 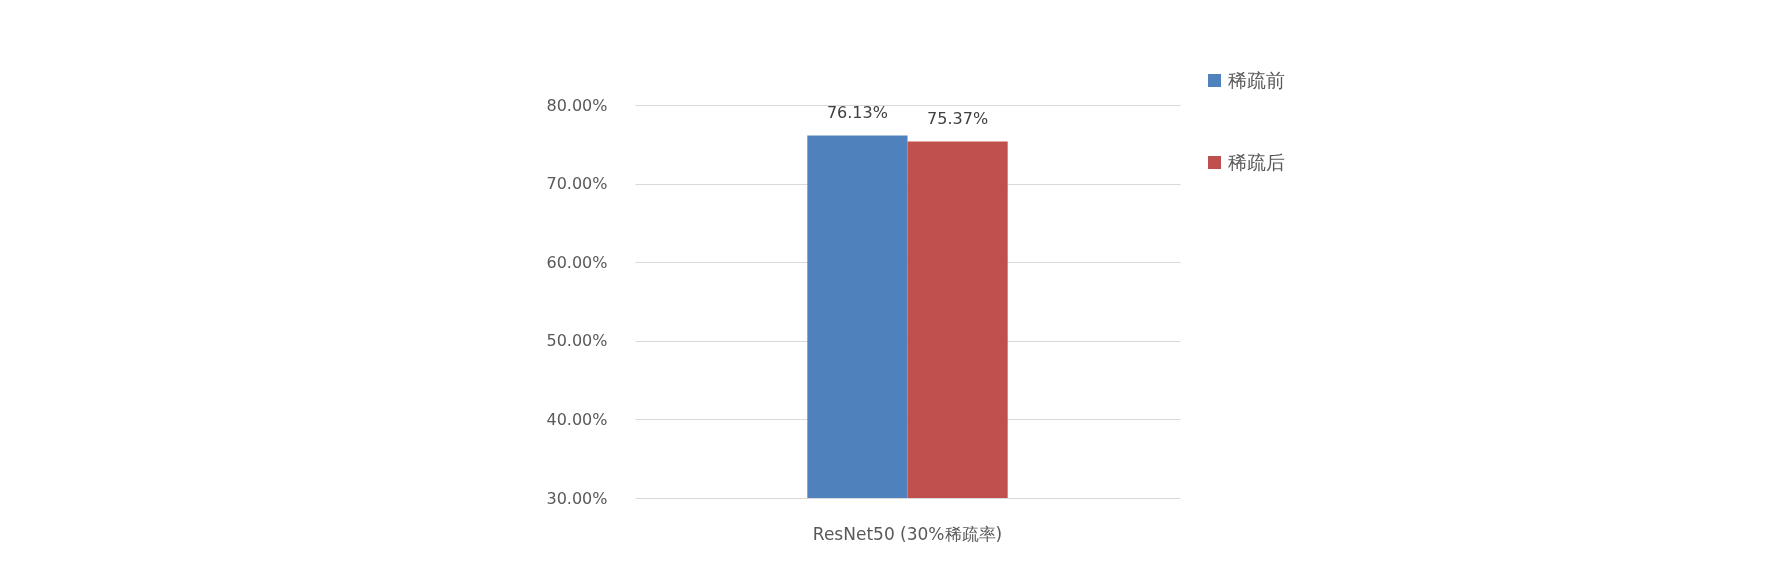 I want to click on legend-label: 稀疏后, so click(x=1256, y=161).